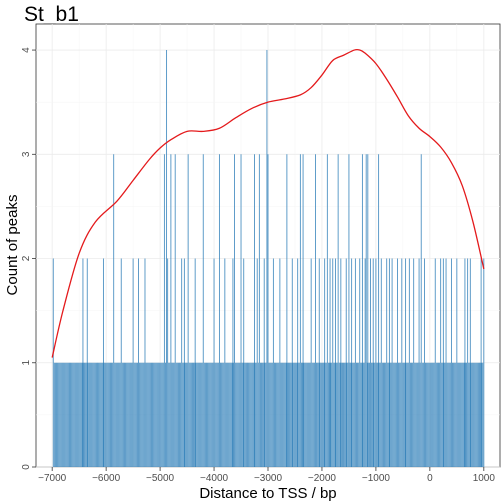 This screenshot has width=504, height=504. What do you see at coordinates (26, 467) in the screenshot?
I see `y-tick-label: 0` at bounding box center [26, 467].